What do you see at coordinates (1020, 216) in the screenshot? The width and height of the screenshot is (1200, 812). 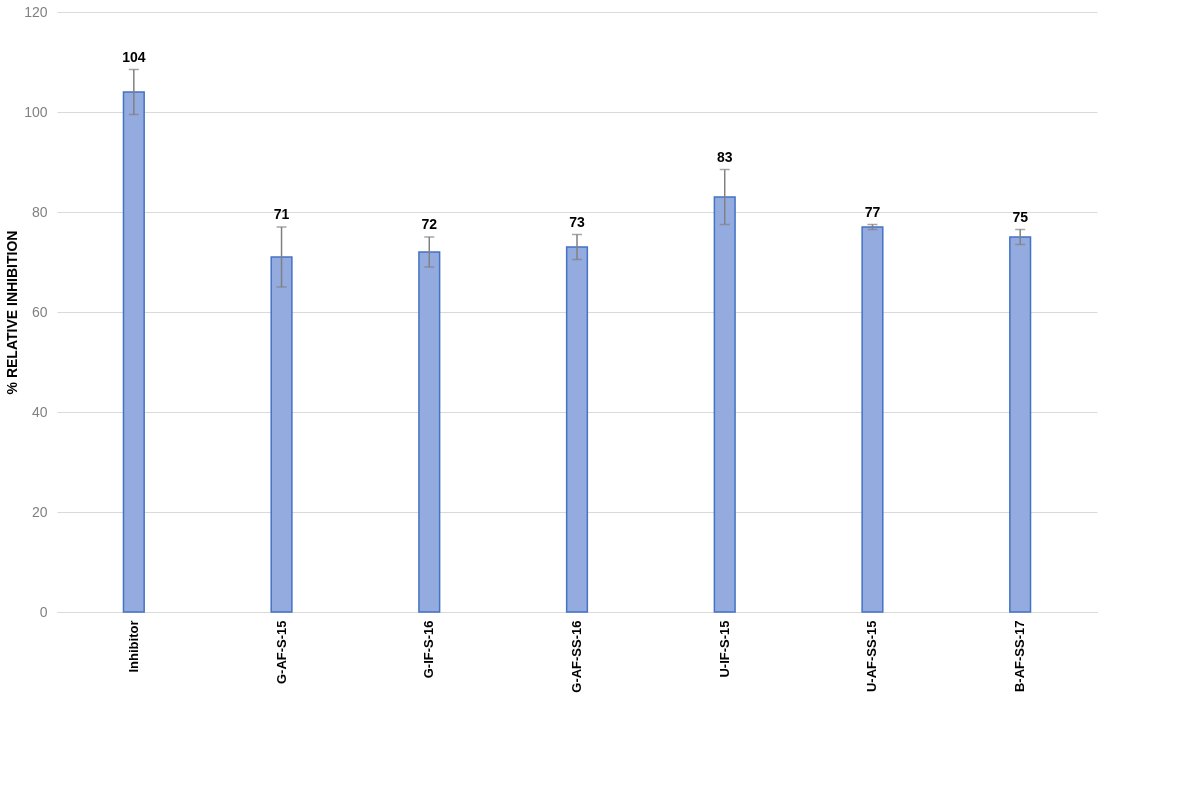 I see `data-label: 75` at bounding box center [1020, 216].